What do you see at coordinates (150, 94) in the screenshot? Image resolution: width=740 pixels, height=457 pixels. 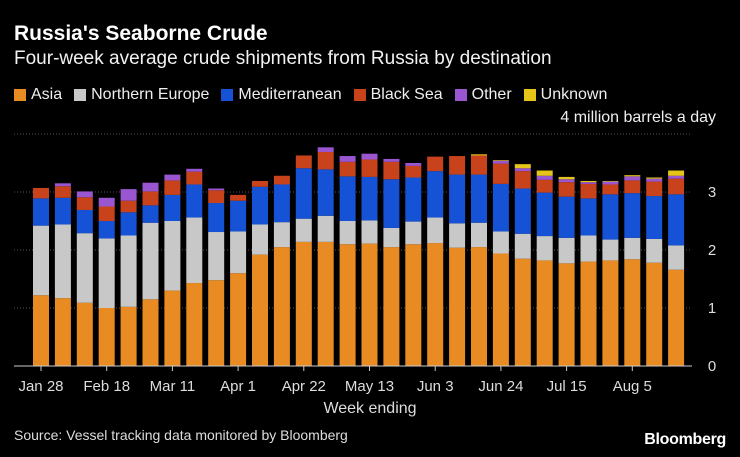 I see `legend-label: Northern Europe` at bounding box center [150, 94].